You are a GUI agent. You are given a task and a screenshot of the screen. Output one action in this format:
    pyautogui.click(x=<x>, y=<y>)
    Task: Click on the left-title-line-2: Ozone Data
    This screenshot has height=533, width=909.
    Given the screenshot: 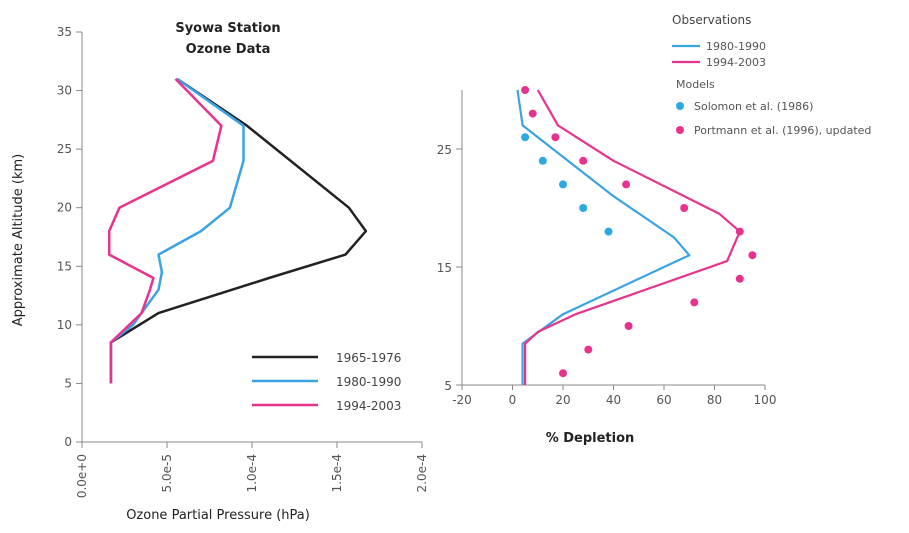 What is the action you would take?
    pyautogui.click(x=228, y=49)
    